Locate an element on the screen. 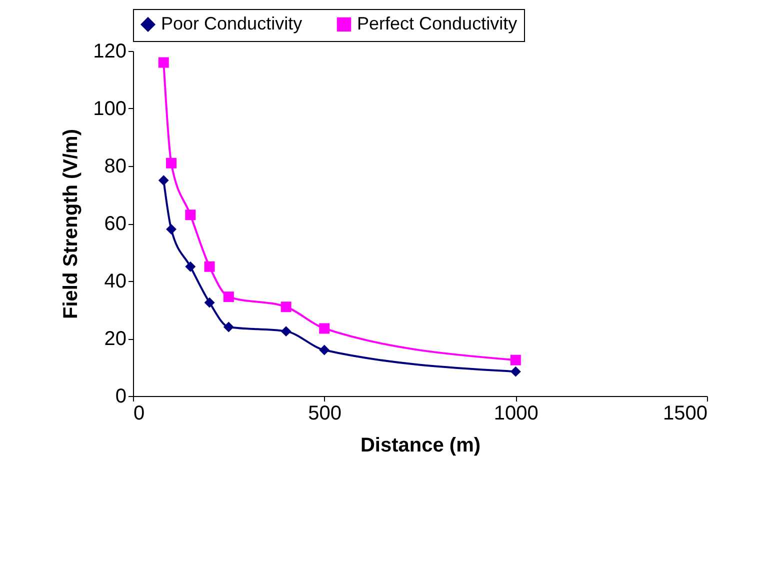 The width and height of the screenshot is (767, 585). x-tick-label: 1000 is located at coordinates (516, 413).